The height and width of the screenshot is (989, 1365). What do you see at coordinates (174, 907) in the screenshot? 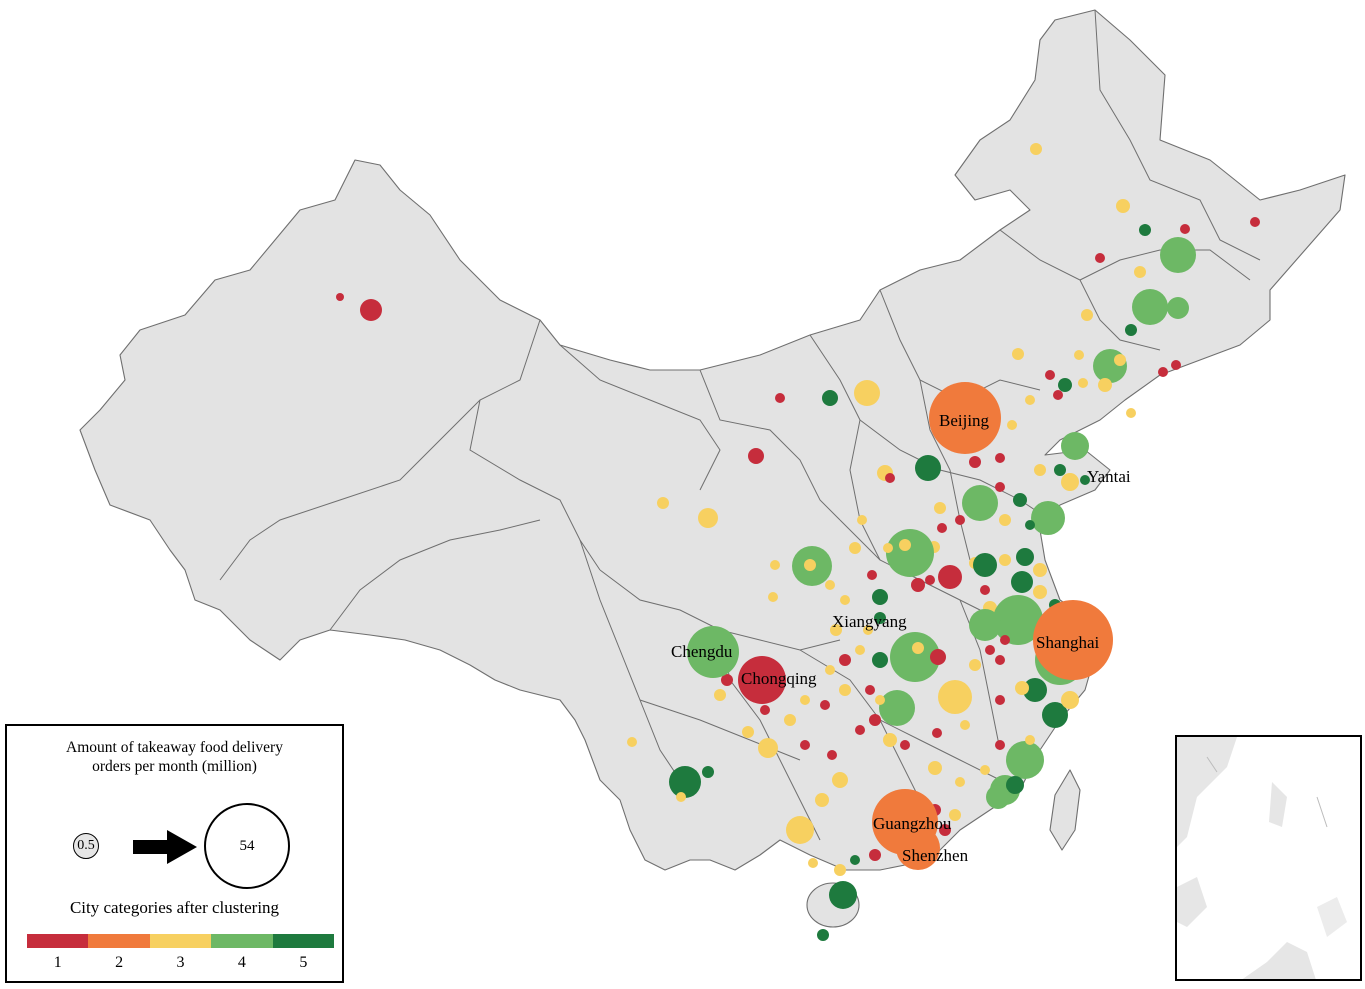
I see `legend-categories-title: City categories after clustering` at bounding box center [174, 907].